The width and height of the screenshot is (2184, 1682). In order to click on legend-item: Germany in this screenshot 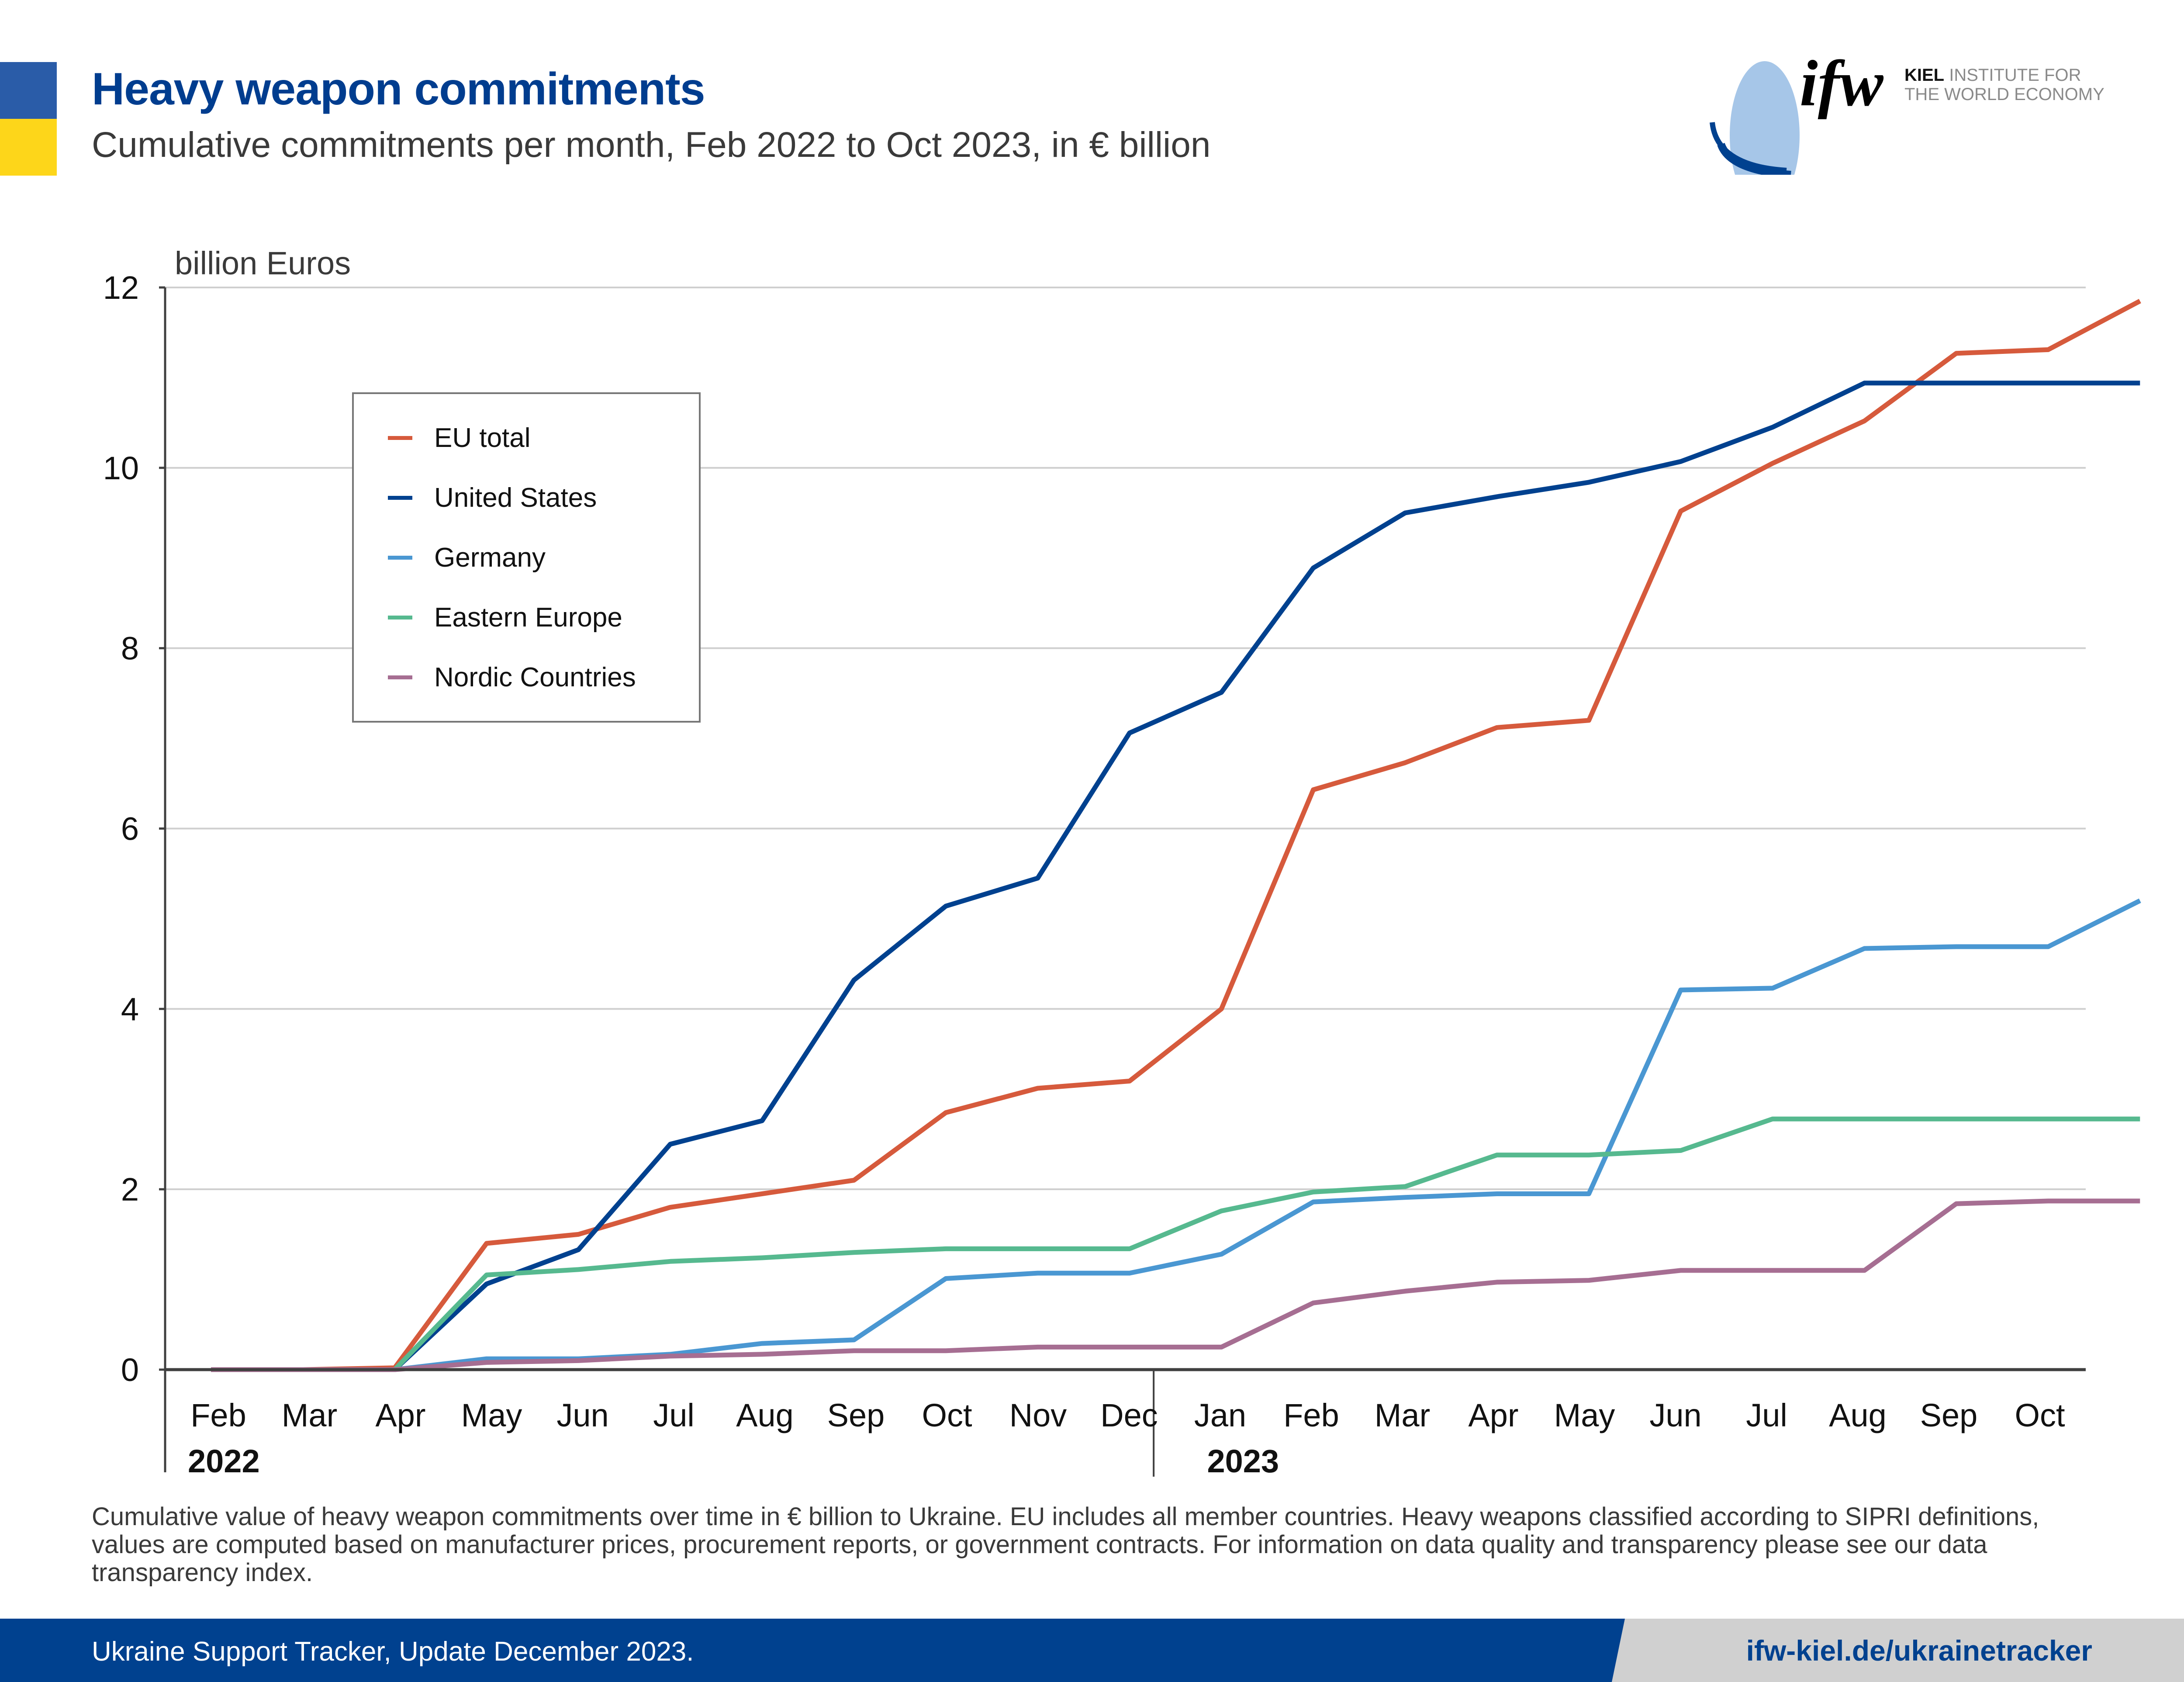, I will do `click(450, 557)`.